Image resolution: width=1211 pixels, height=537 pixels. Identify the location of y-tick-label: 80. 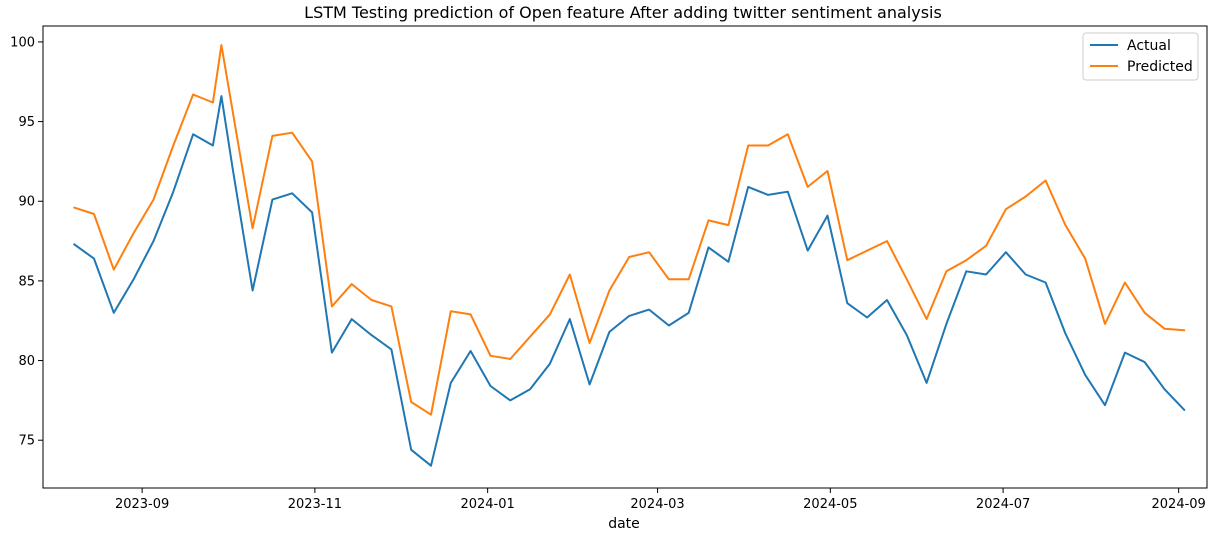
(26, 361).